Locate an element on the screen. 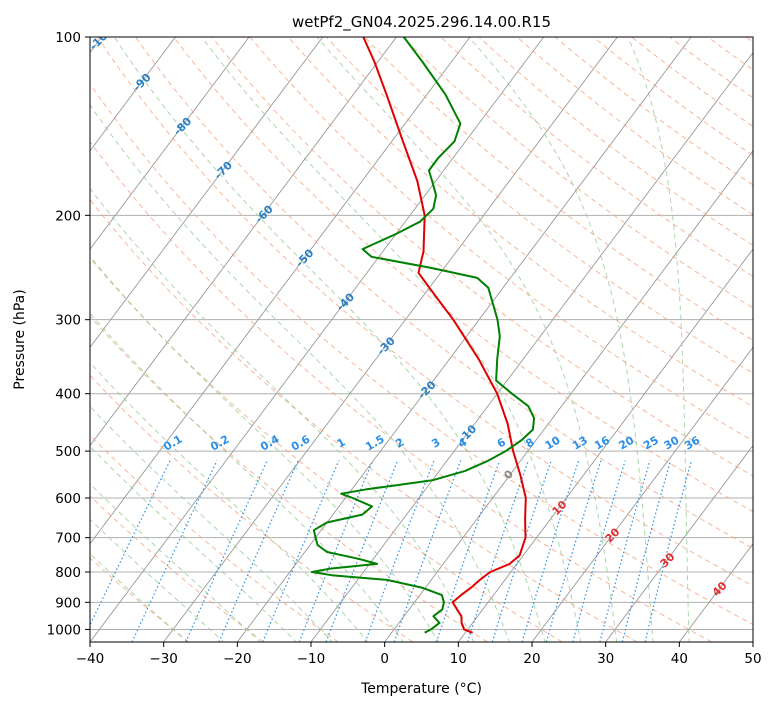  y-tick-label: 100 is located at coordinates (68, 38).